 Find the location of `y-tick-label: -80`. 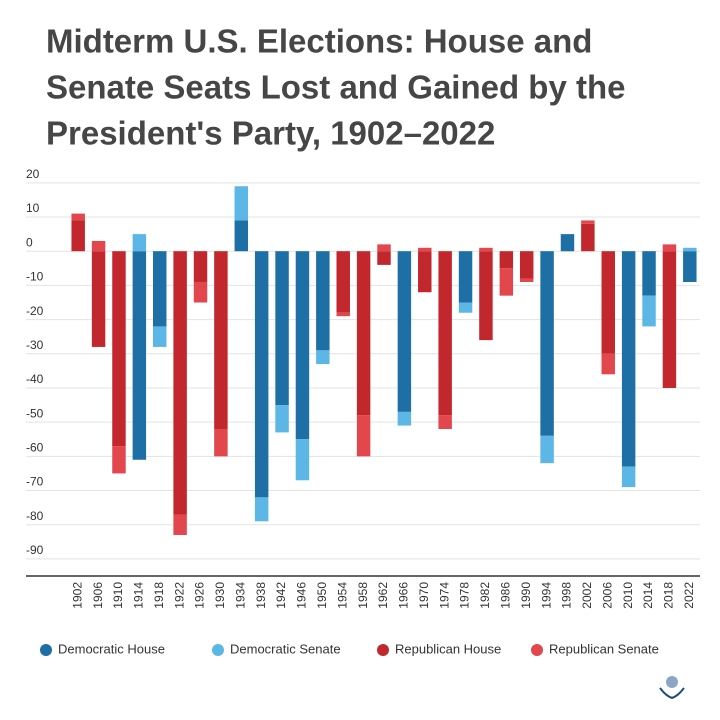

y-tick-label: -80 is located at coordinates (35, 516).